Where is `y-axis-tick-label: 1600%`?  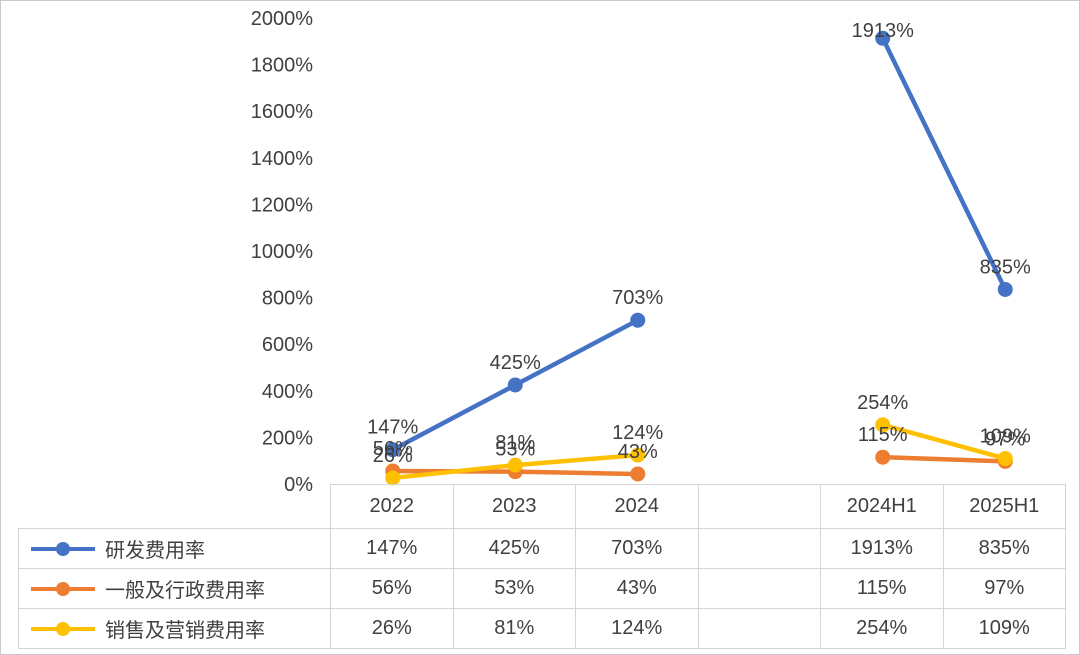
y-axis-tick-label: 1600% is located at coordinates (282, 112).